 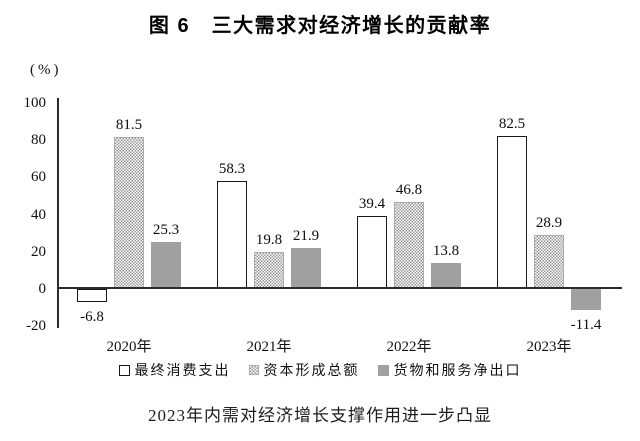 What do you see at coordinates (512, 212) in the screenshot?
I see `bar-2023年-最终消费支出` at bounding box center [512, 212].